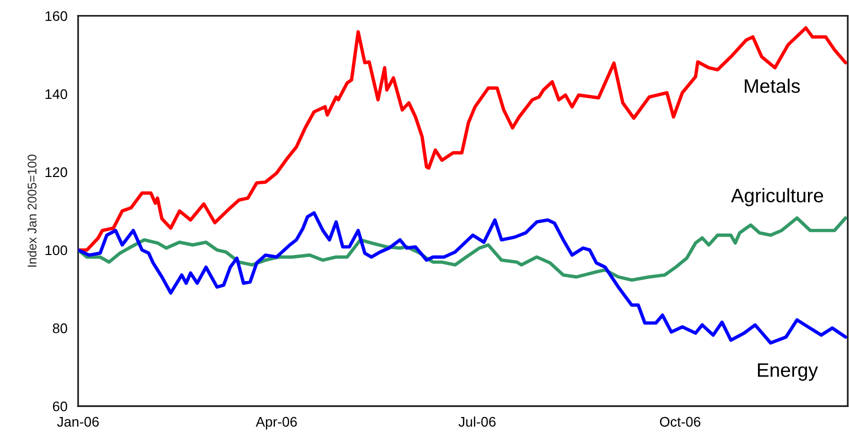 The image size is (849, 440). I want to click on series-label: Energy, so click(788, 372).